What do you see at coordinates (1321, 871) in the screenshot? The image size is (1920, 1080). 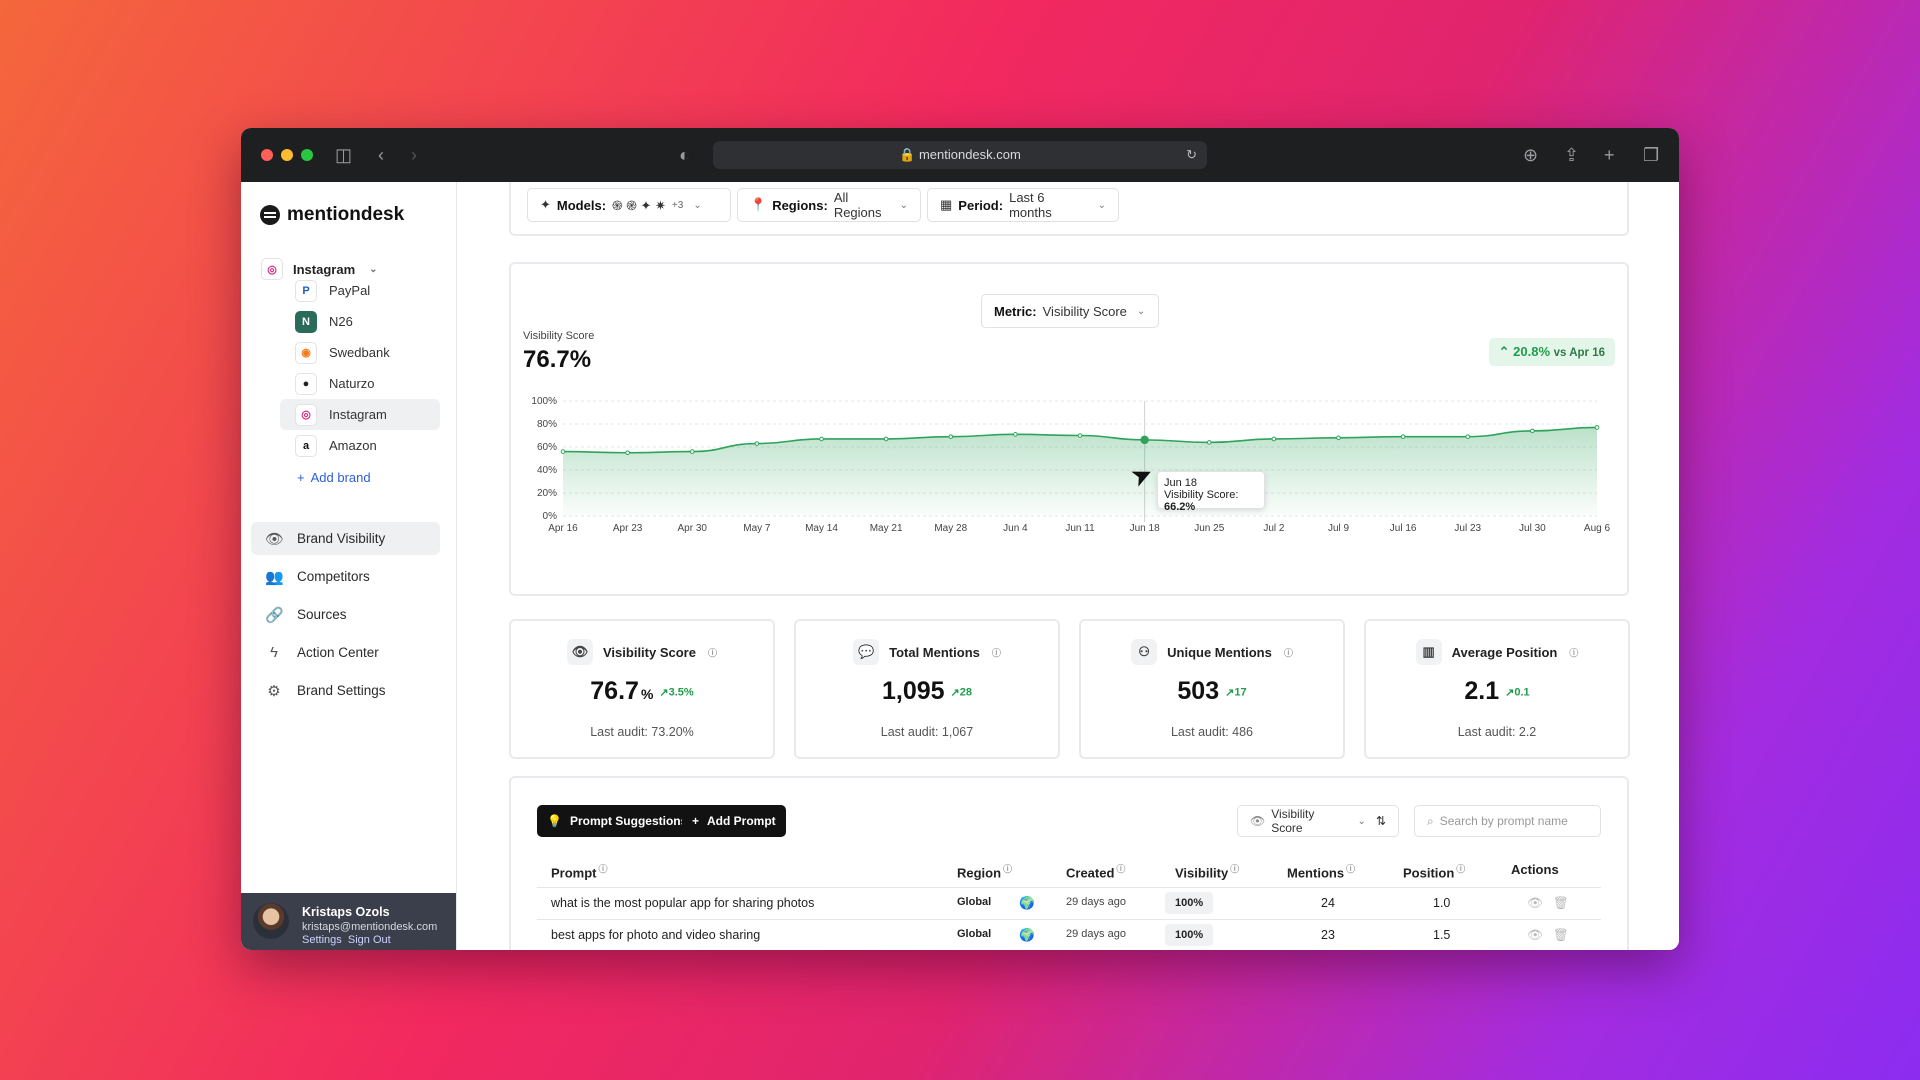 I see `column-header-mentions: Mentions ⓘ` at bounding box center [1321, 871].